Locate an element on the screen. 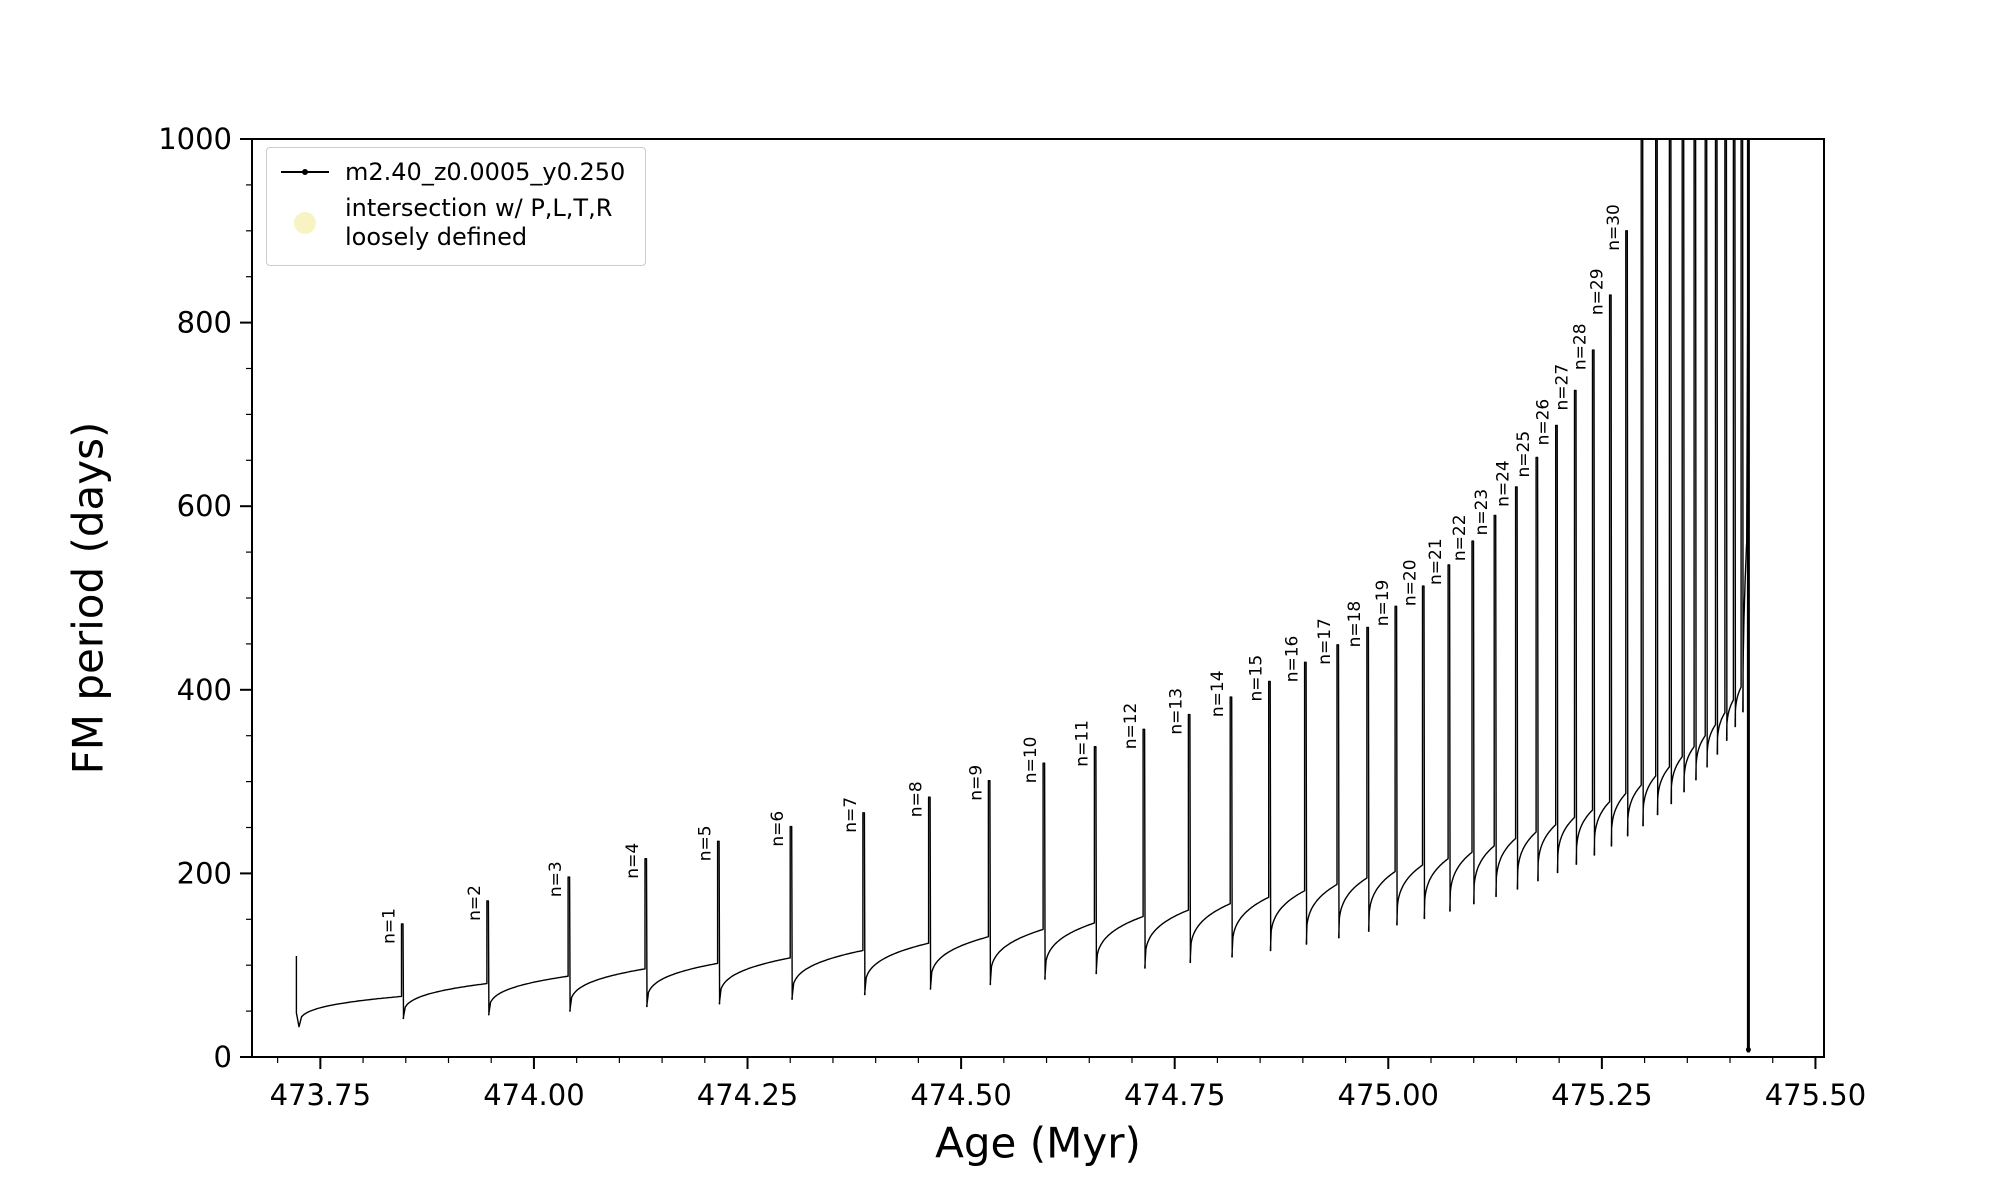  pulse-label: n=21 is located at coordinates (1436, 561).